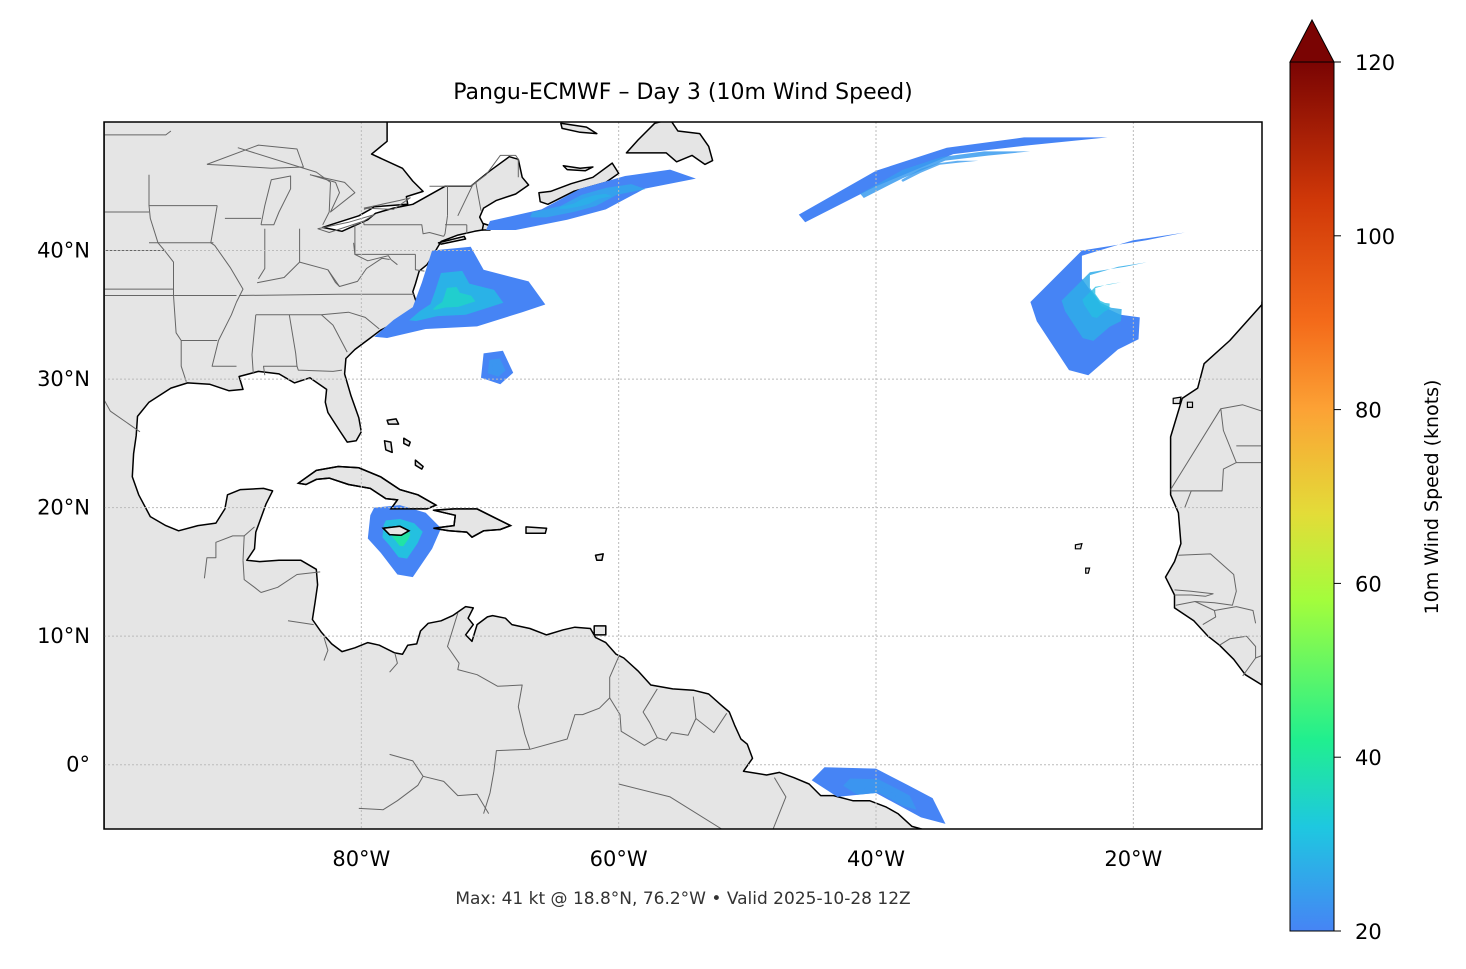 The width and height of the screenshot is (1466, 969). What do you see at coordinates (1133, 859) in the screenshot?
I see `longitude-label: 20°W` at bounding box center [1133, 859].